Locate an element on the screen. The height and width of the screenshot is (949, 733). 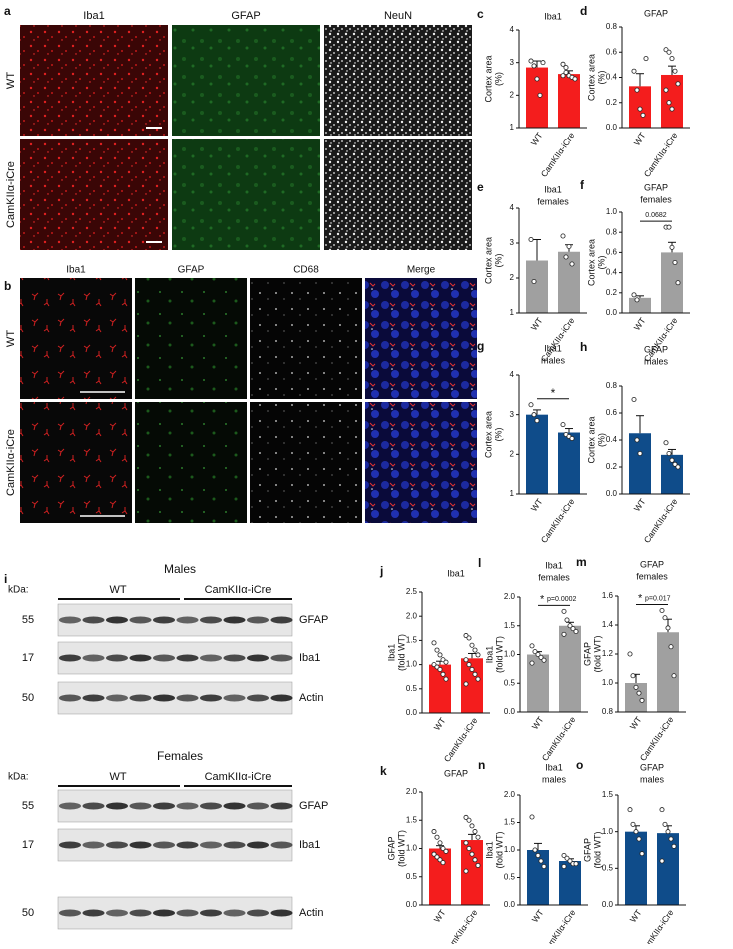
panel-label: b is located at coordinates (7, 286).